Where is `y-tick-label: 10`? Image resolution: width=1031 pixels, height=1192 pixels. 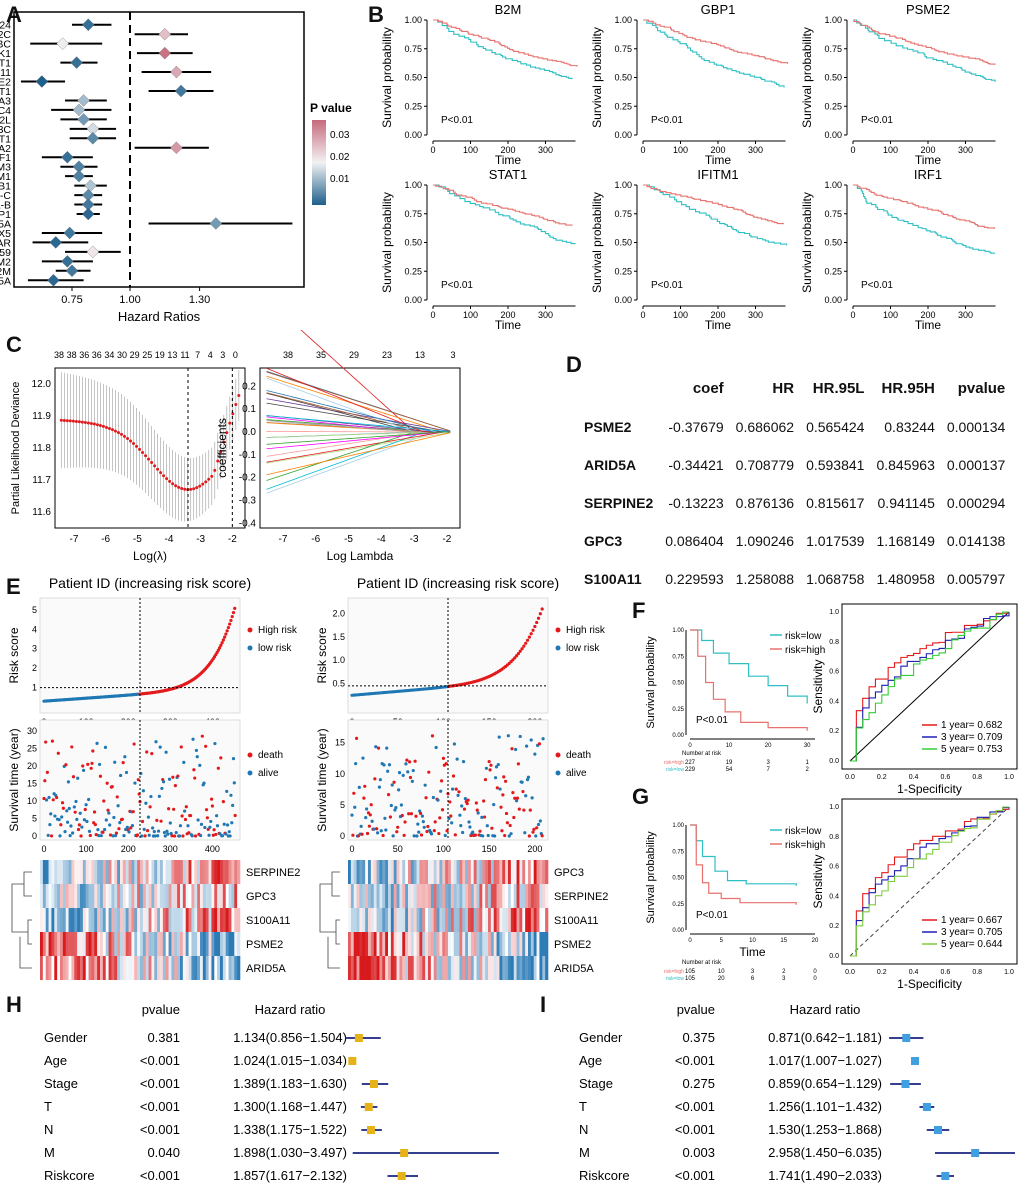 y-tick-label: 10 is located at coordinates (32, 801).